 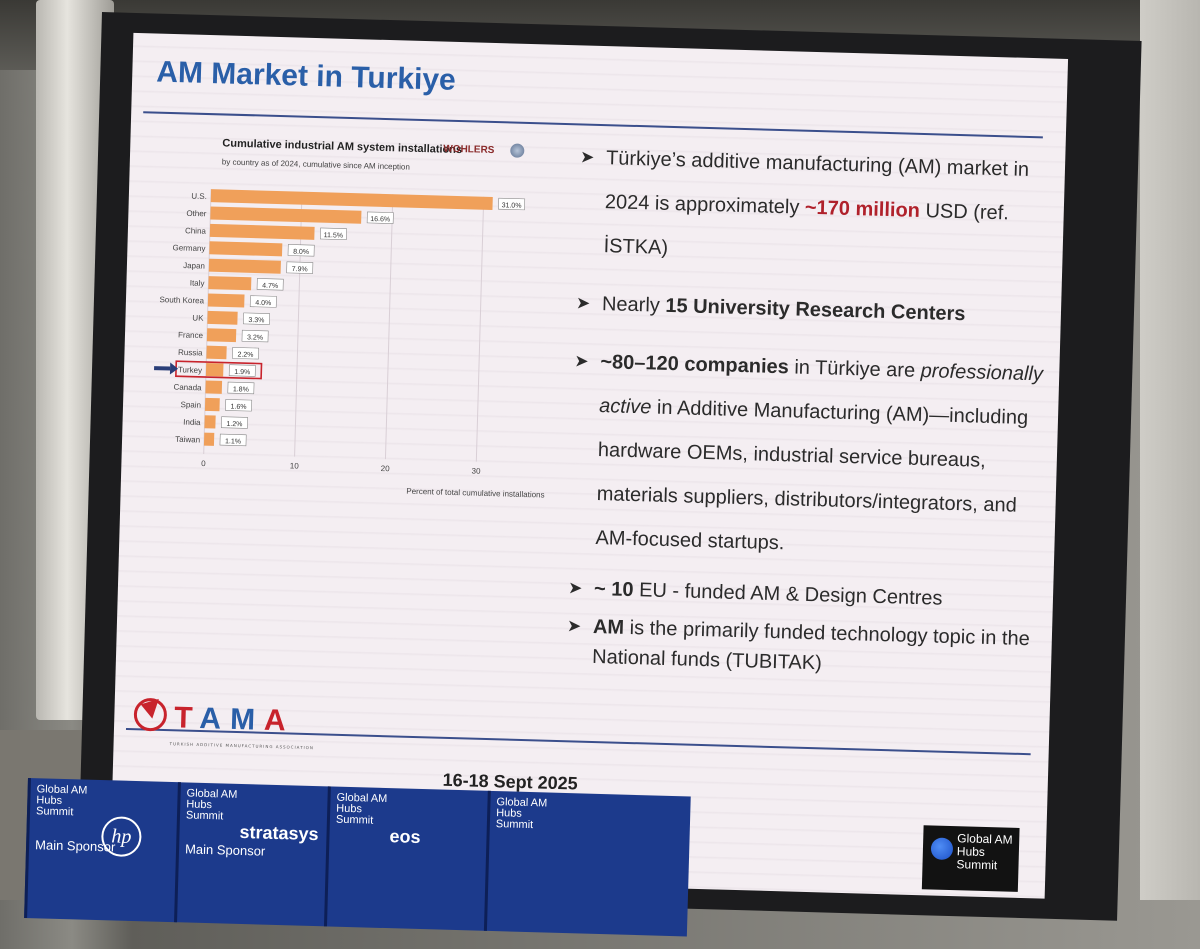 I want to click on value-label: 1.1%, so click(x=233, y=441).